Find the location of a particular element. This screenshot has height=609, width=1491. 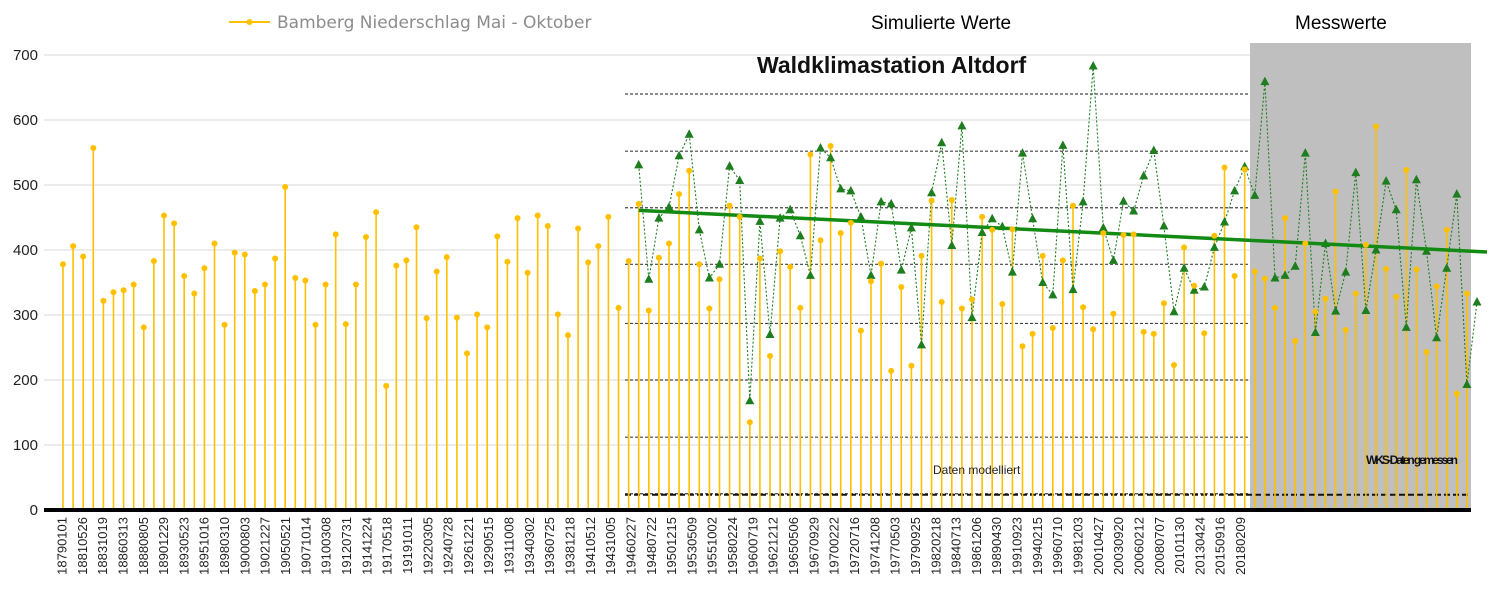

legend: Bamberg Niederschlag Mai - Oktober is located at coordinates (410, 23).